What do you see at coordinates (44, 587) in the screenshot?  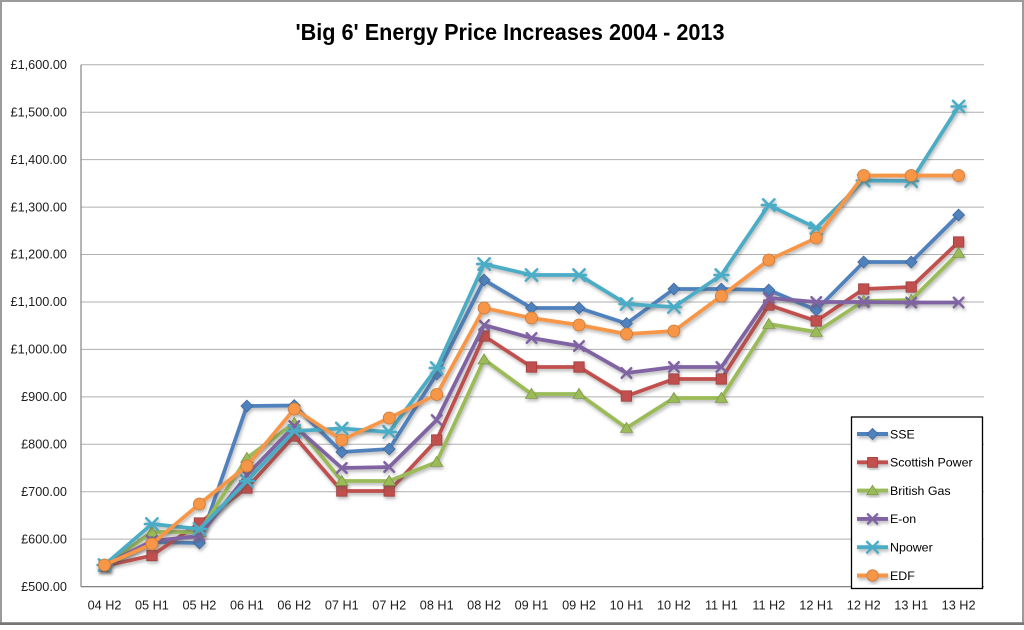 I see `svg-text: £500.00` at bounding box center [44, 587].